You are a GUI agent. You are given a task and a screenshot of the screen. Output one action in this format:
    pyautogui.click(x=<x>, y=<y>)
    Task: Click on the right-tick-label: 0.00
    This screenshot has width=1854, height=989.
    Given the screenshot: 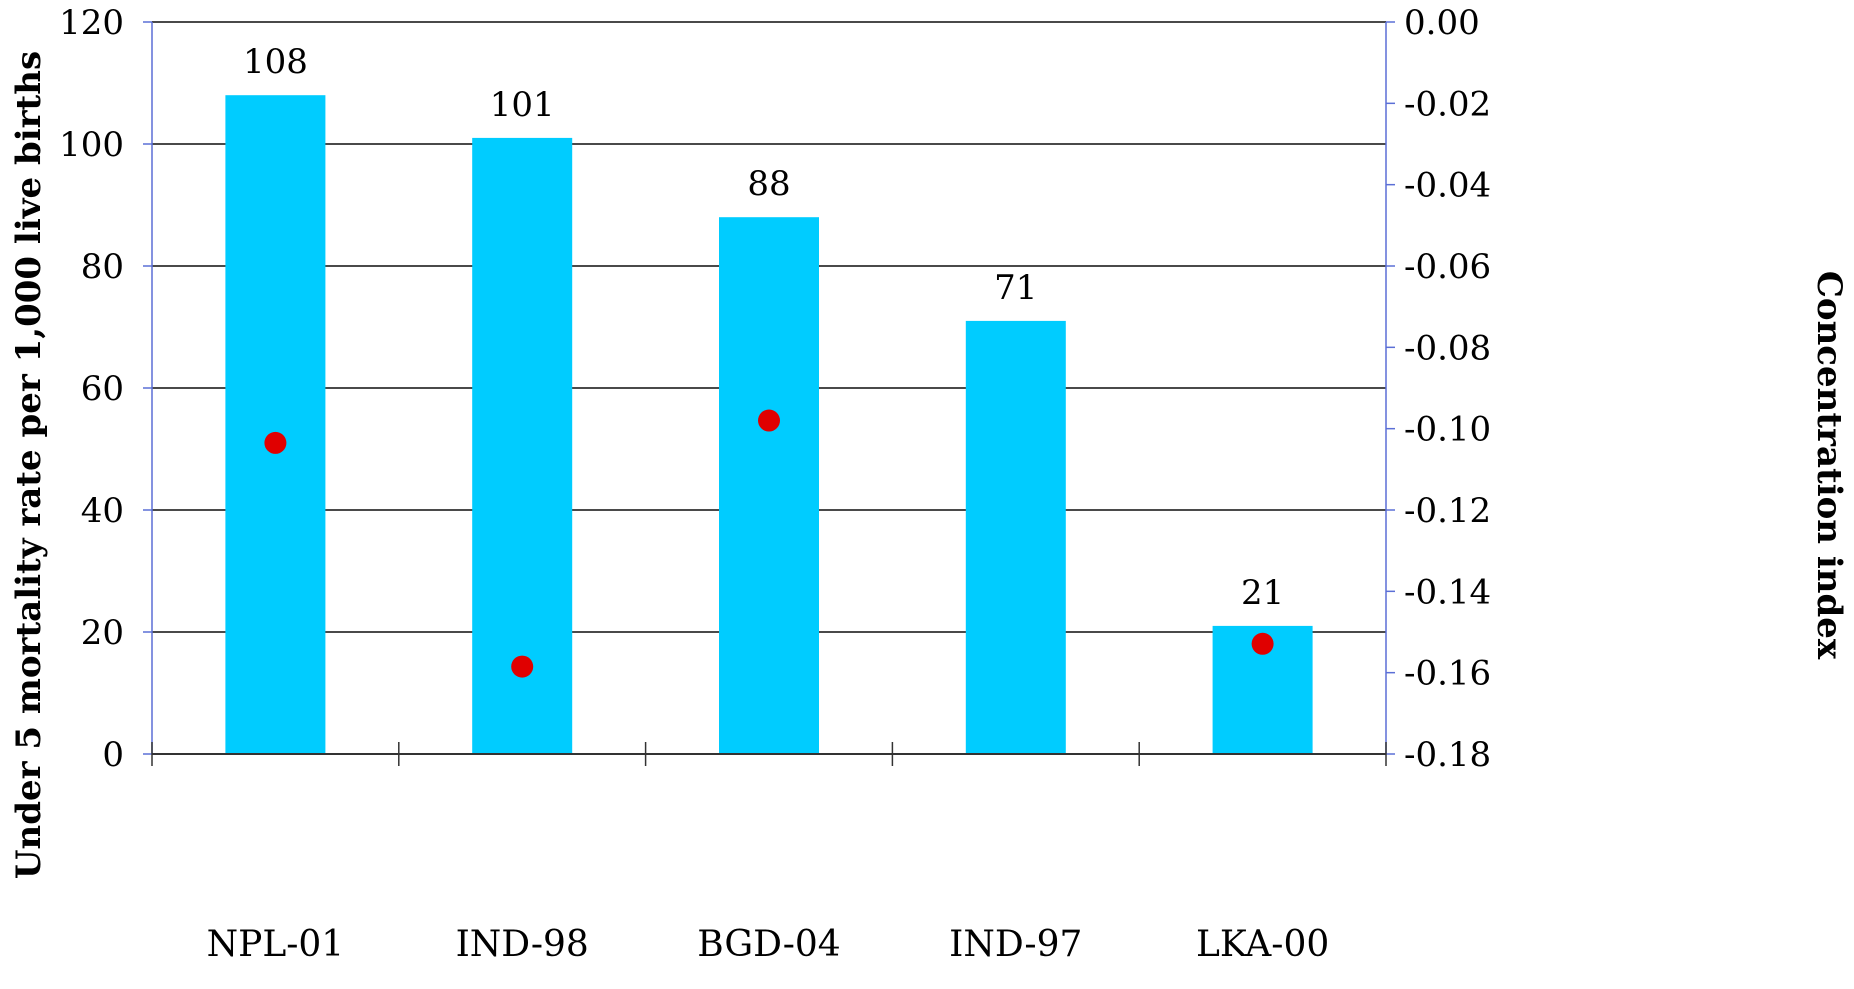 What is the action you would take?
    pyautogui.click(x=1442, y=23)
    